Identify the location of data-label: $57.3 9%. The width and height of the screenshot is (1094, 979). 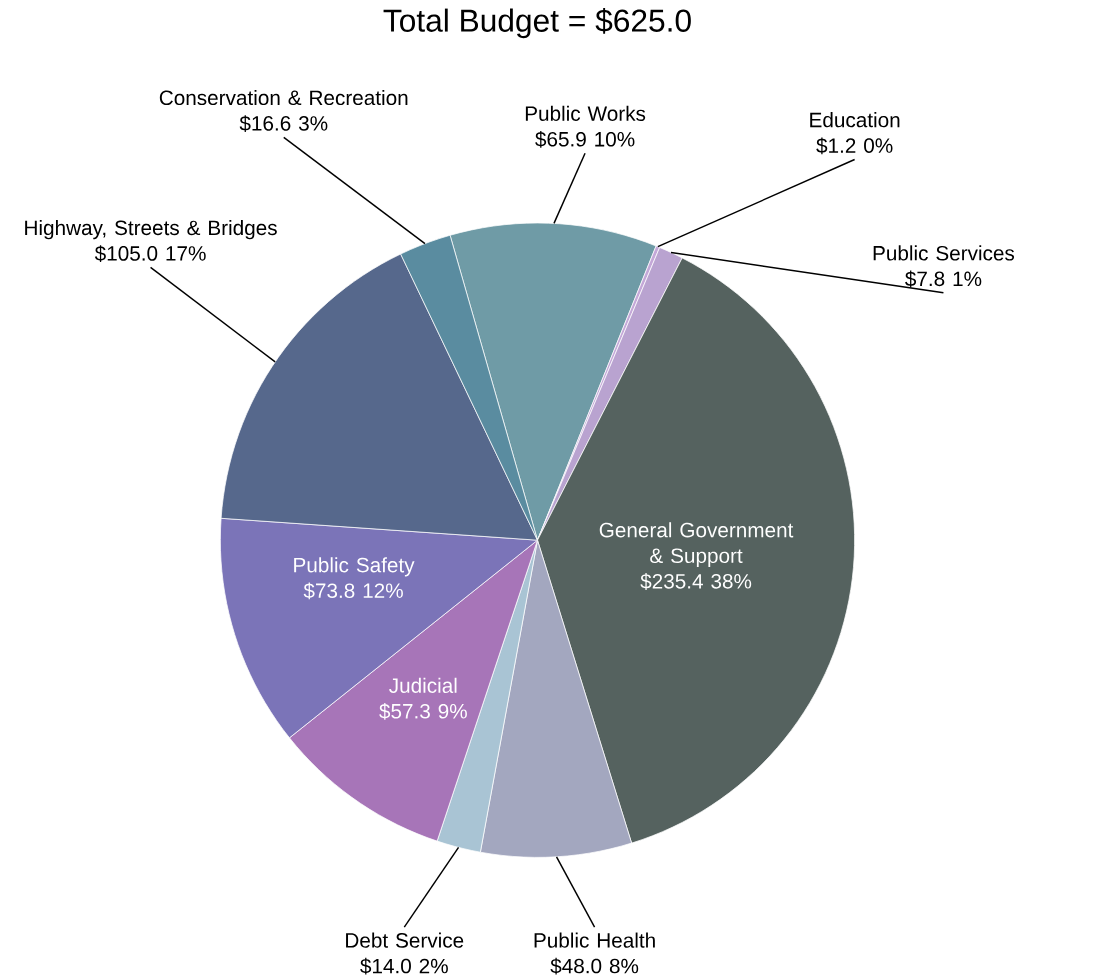
(423, 711).